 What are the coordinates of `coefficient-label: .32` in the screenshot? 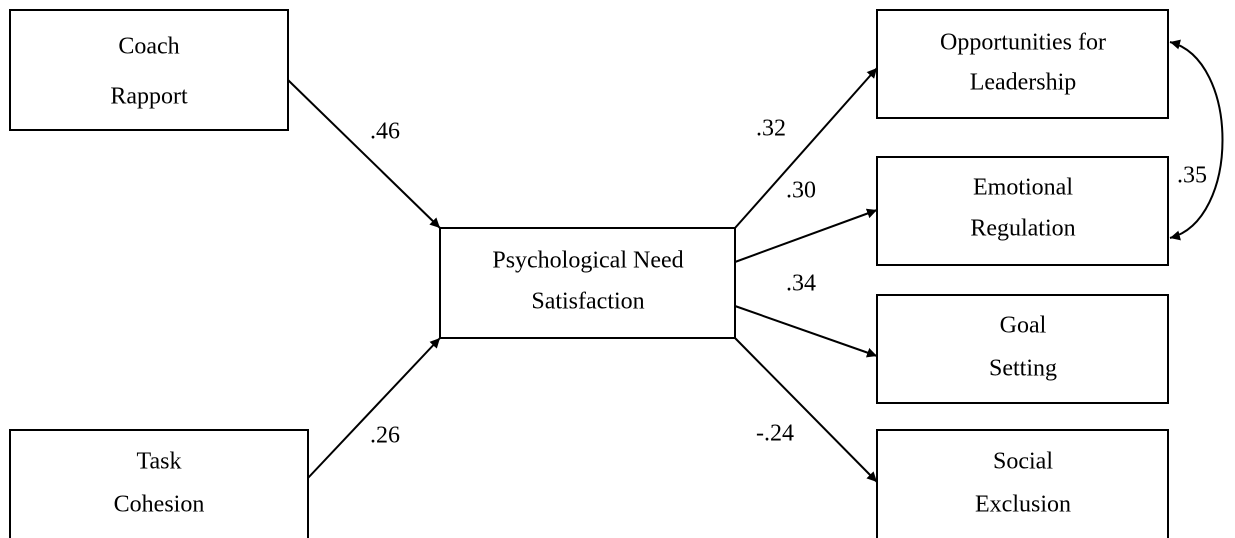 It's located at (771, 129).